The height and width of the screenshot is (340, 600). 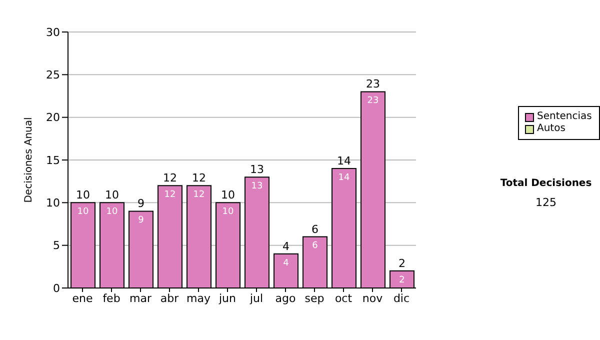 What do you see at coordinates (227, 298) in the screenshot?
I see `x-tick-label: jun` at bounding box center [227, 298].